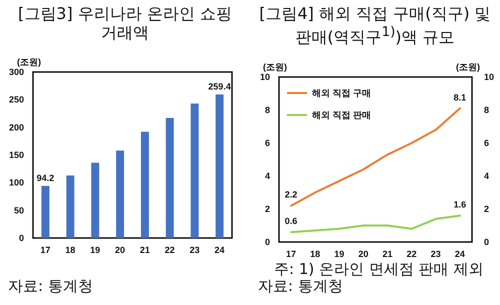 Image resolution: width=500 pixels, height=305 pixels. What do you see at coordinates (267, 176) in the screenshot?
I see `y-tick-label: 4` at bounding box center [267, 176].